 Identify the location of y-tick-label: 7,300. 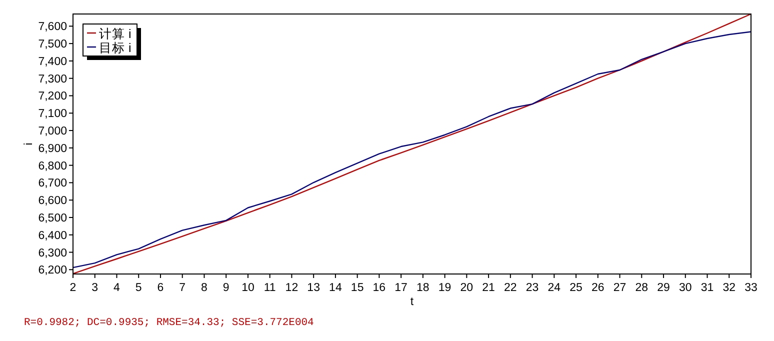
(52, 79).